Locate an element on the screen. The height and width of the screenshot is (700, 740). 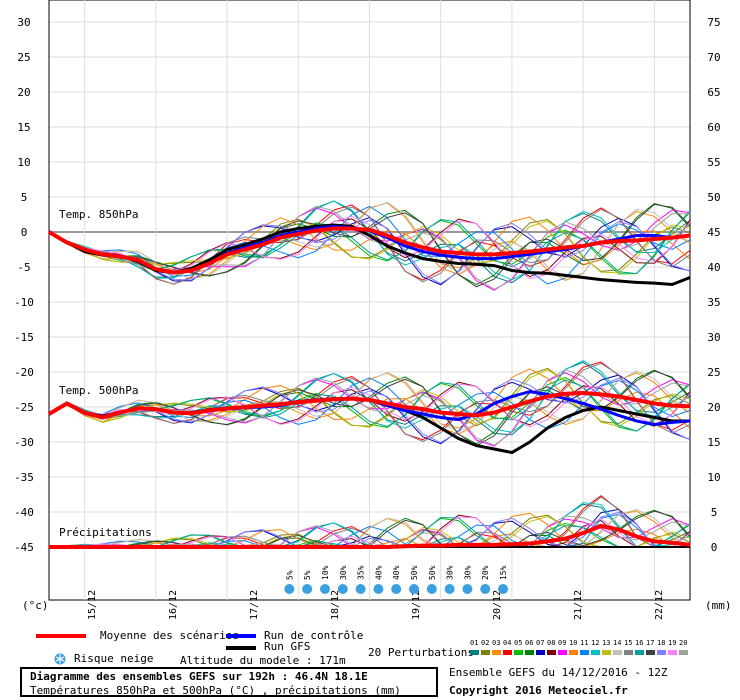
left-tick-label: 5 is located at coordinates (24, 197).